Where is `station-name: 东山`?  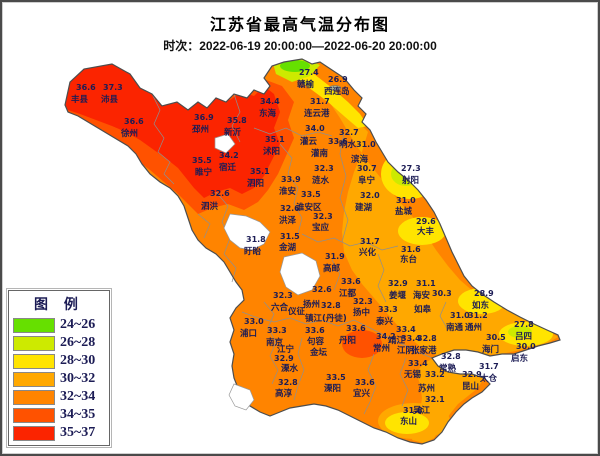 station-name: 东山 is located at coordinates (408, 421).